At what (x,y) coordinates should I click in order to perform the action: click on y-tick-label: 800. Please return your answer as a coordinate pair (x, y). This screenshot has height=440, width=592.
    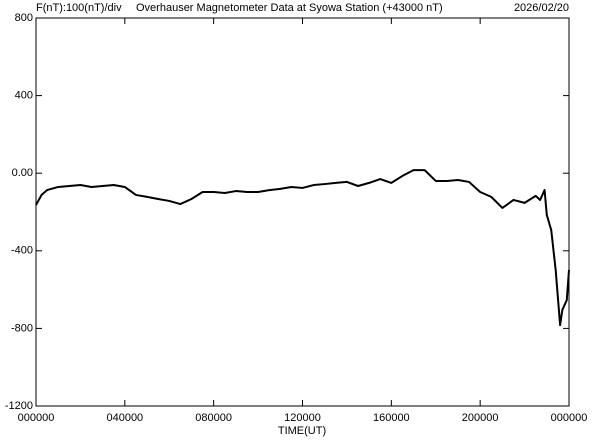
    Looking at the image, I should click on (24, 18).